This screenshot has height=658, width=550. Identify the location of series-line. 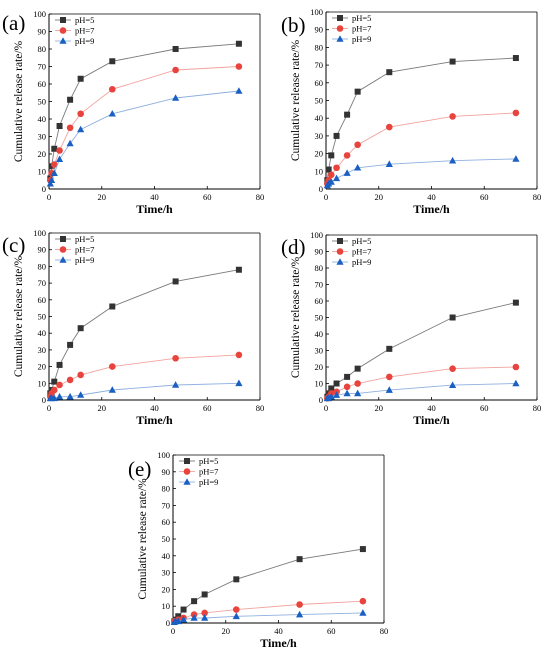
(421, 148).